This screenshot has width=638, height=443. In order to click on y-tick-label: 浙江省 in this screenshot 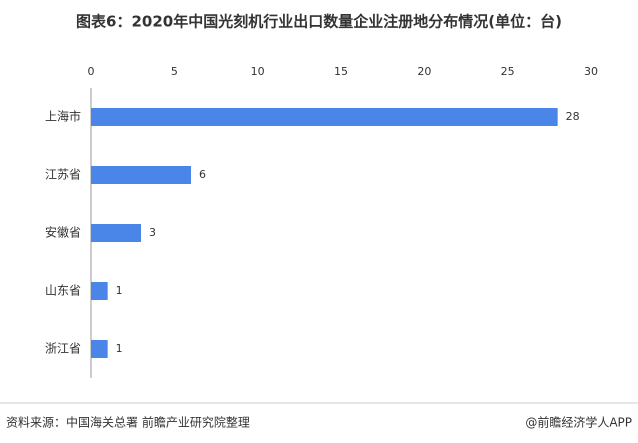, I will do `click(63, 349)`.